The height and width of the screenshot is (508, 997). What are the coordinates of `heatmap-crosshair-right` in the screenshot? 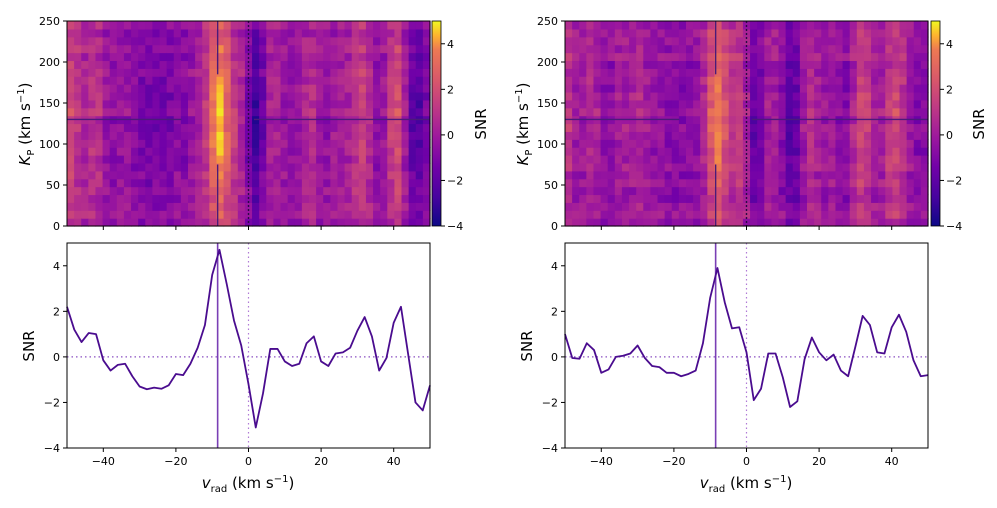 It's located at (746, 123).